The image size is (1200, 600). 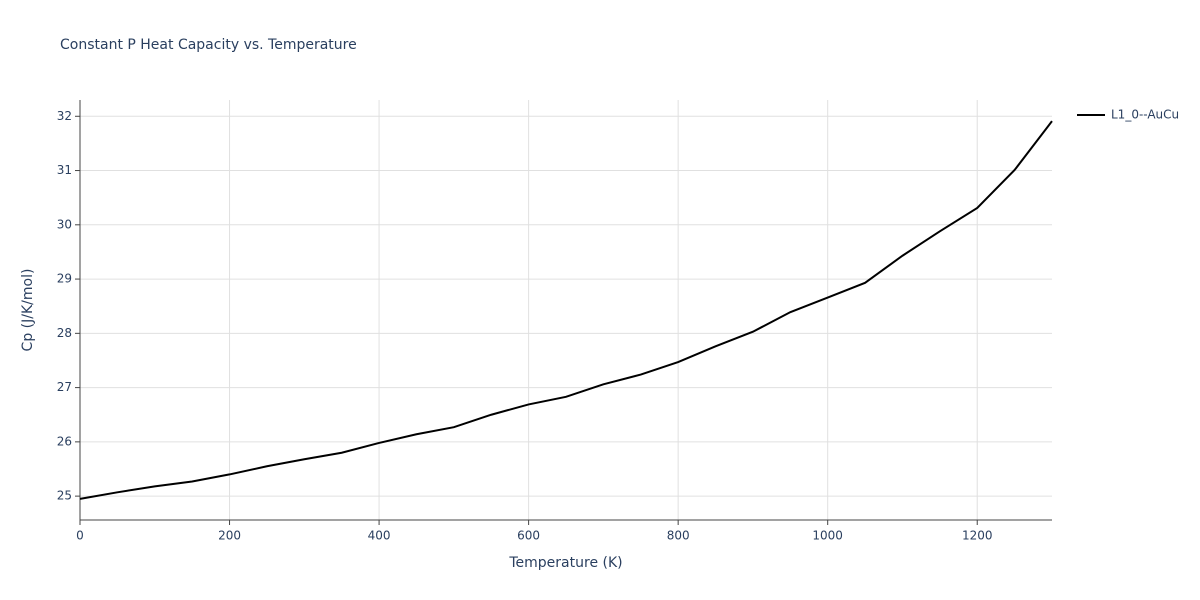 What do you see at coordinates (64, 496) in the screenshot?
I see `y-tick-label: 25` at bounding box center [64, 496].